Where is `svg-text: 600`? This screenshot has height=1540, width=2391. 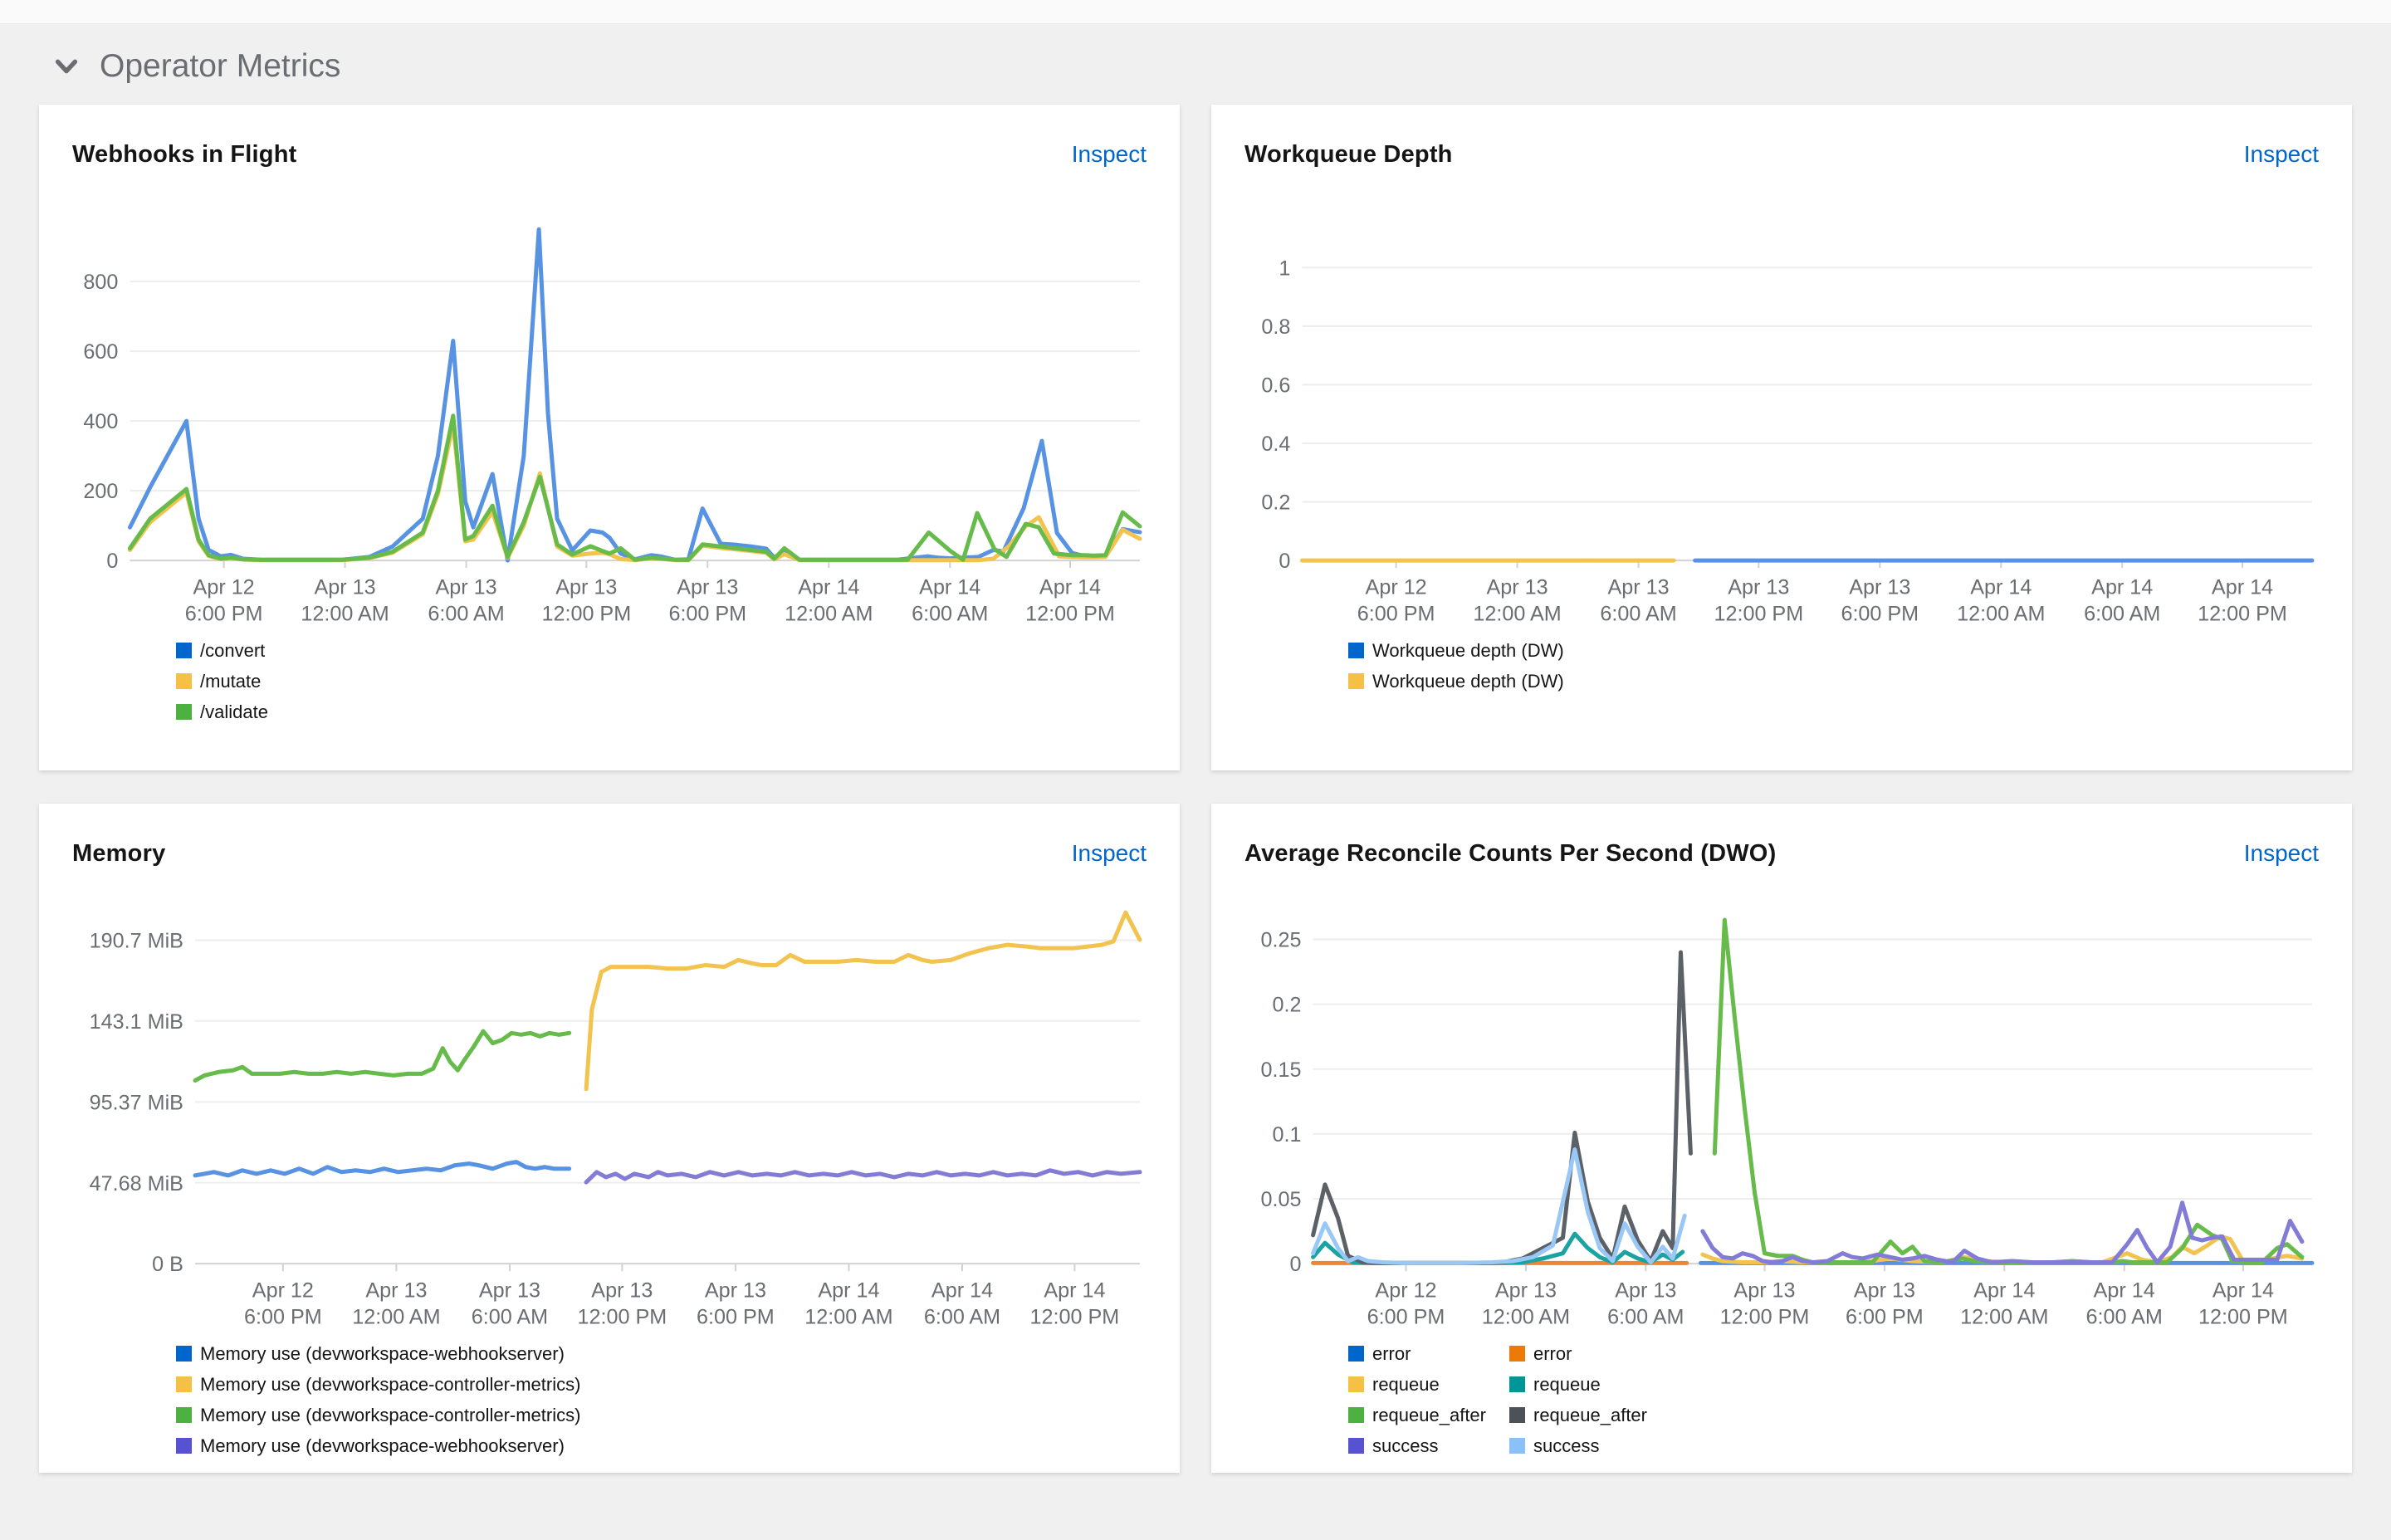 svg-text: 600 is located at coordinates (100, 352).